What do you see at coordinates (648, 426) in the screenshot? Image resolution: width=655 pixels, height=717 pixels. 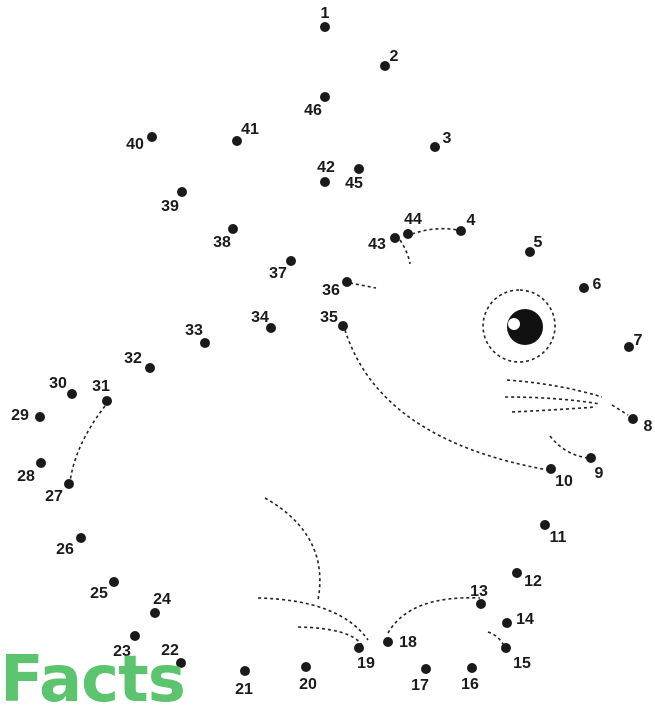 I see `dot-number-label: 8` at bounding box center [648, 426].